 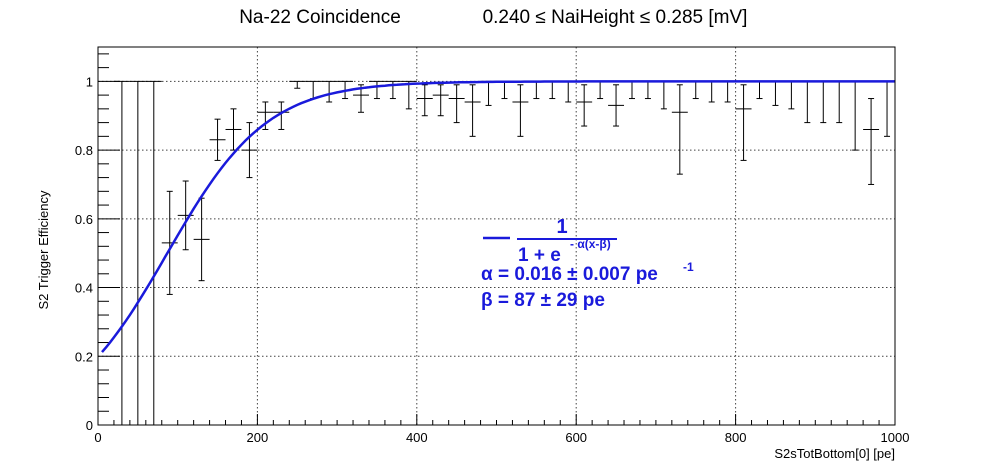 What do you see at coordinates (590, 244) in the screenshot?
I see `fit-formula-exponent: - α(x-β)` at bounding box center [590, 244].